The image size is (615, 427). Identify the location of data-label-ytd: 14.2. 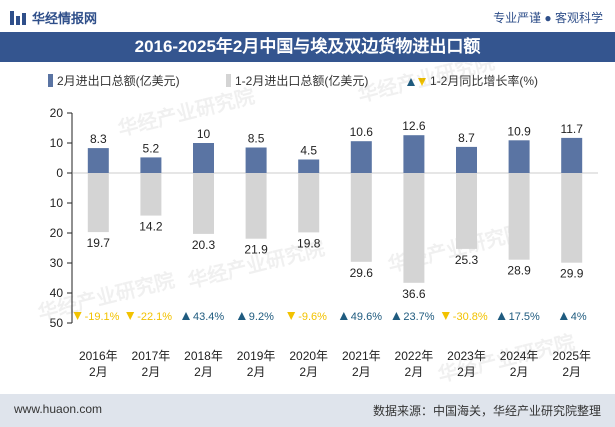
(151, 227).